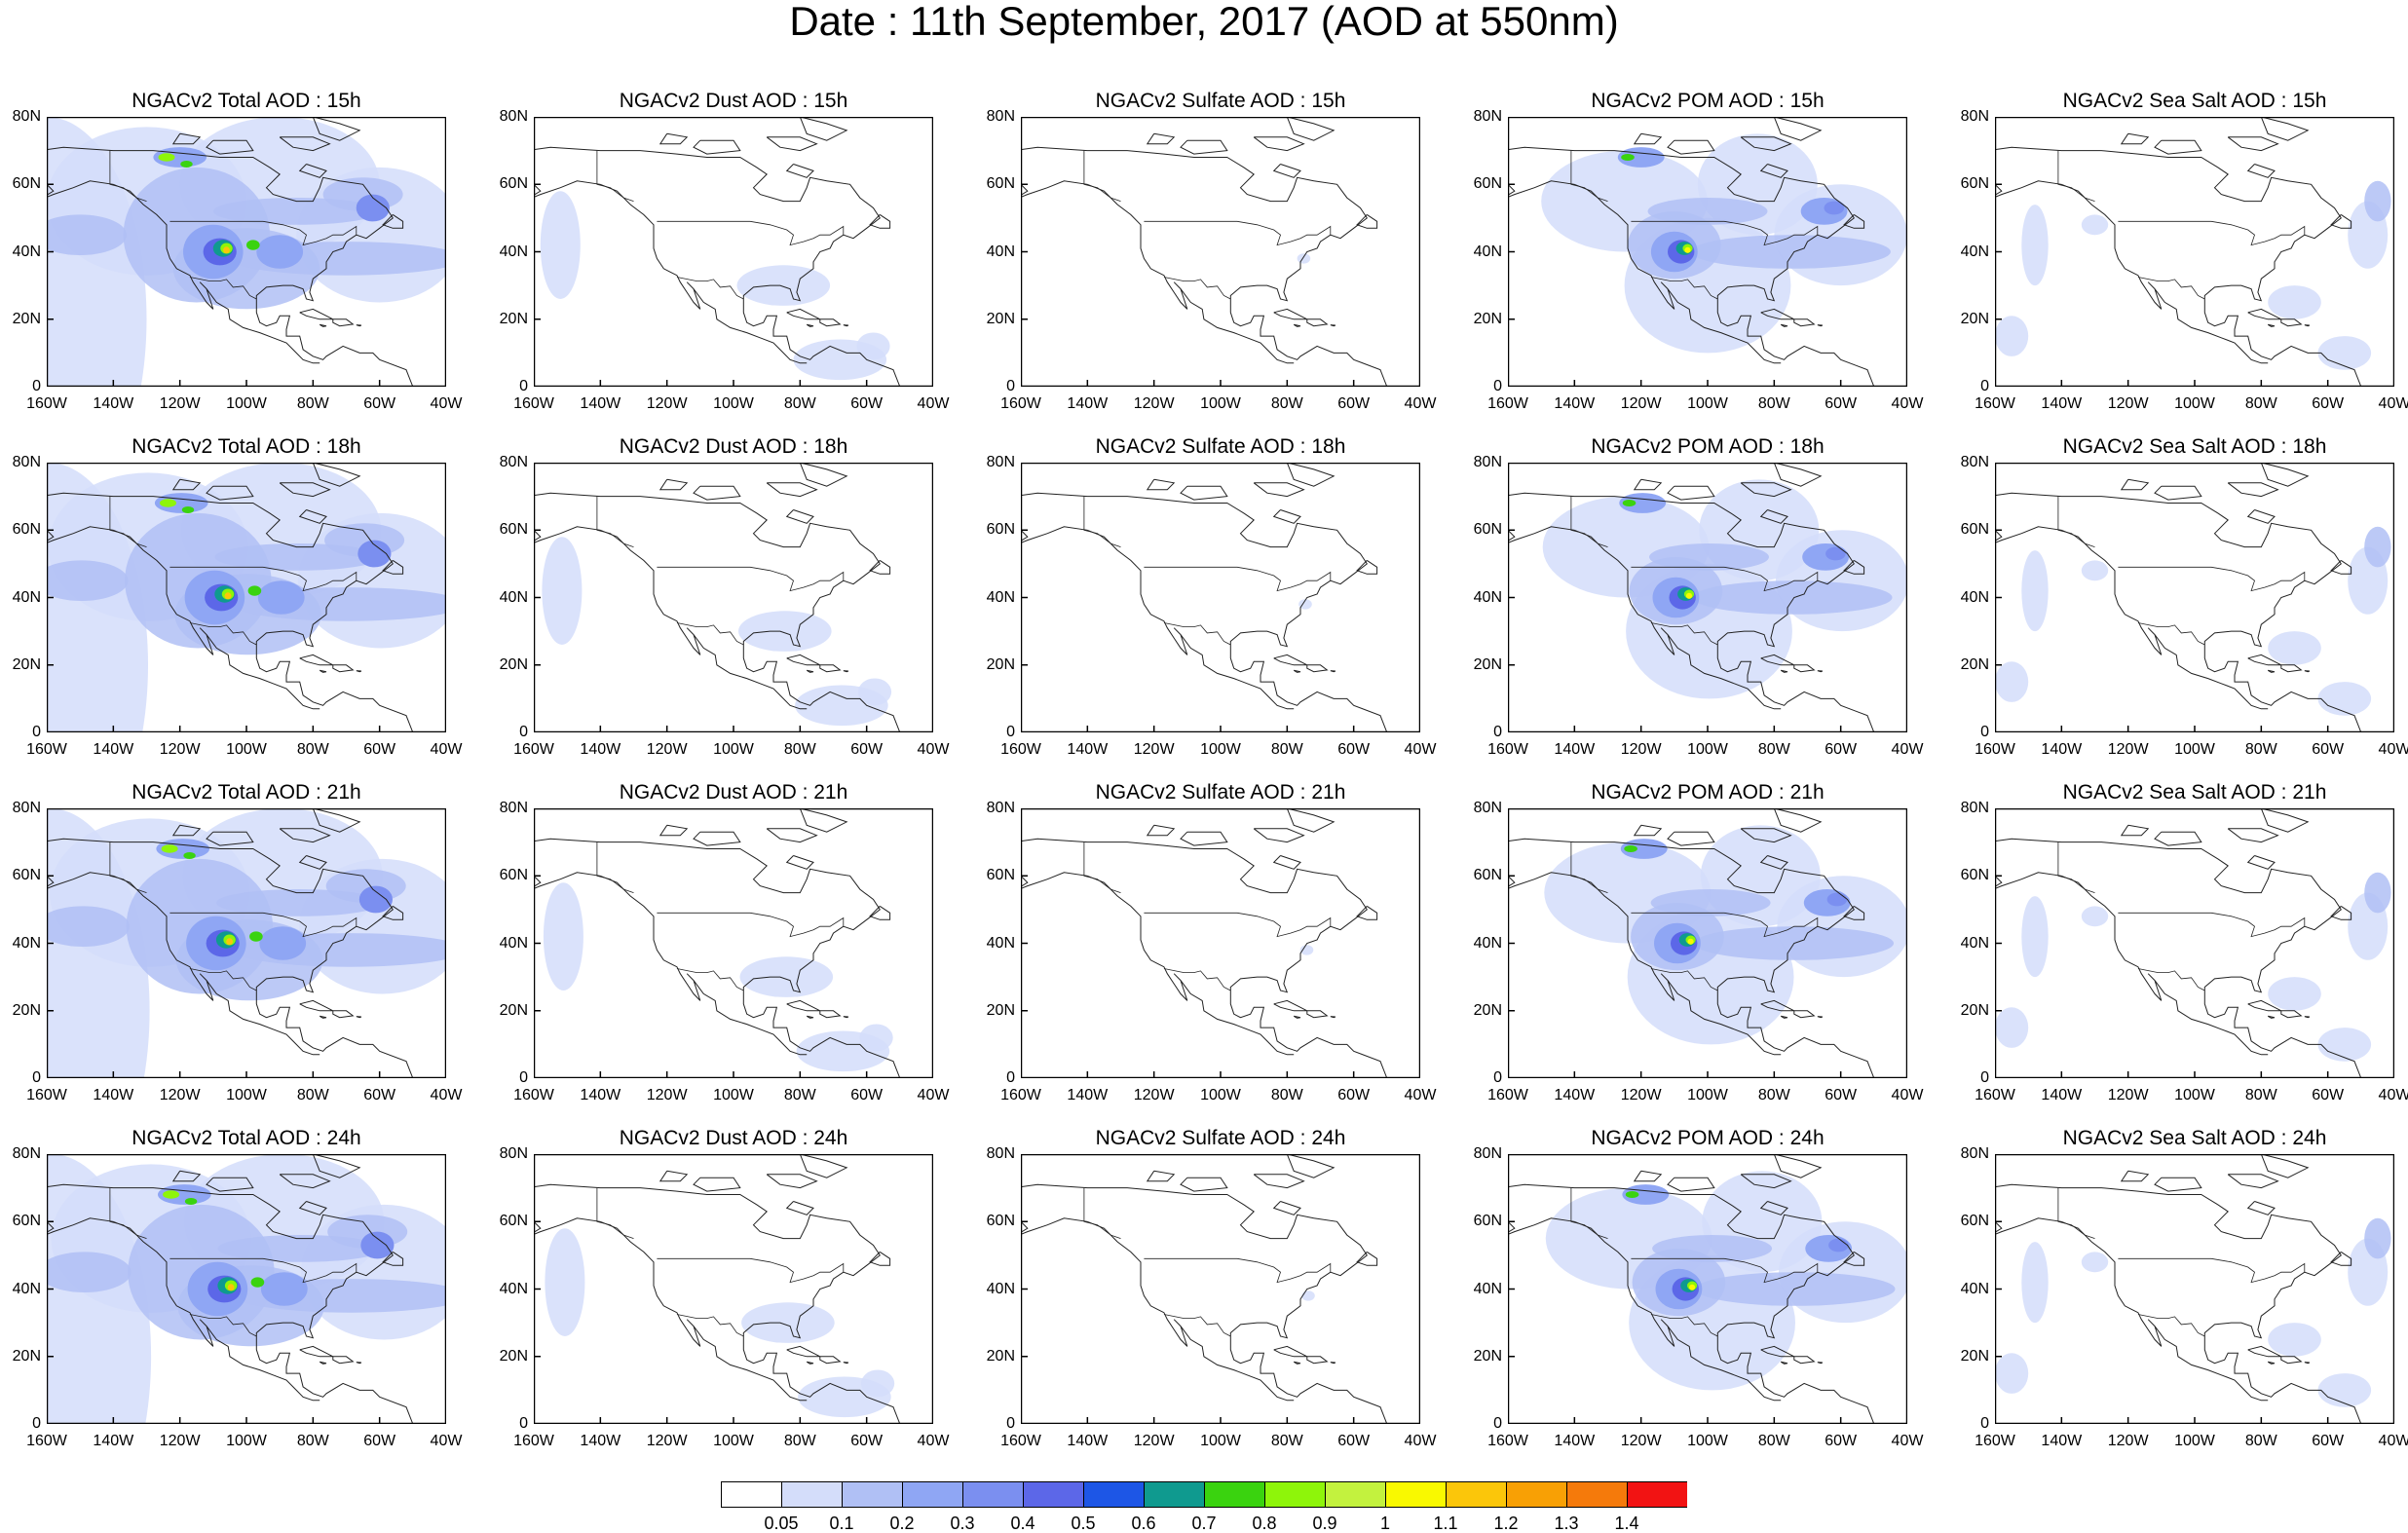 The height and width of the screenshot is (1533, 2408). What do you see at coordinates (1083, 1523) in the screenshot?
I see `colorbar-label: 0.5` at bounding box center [1083, 1523].